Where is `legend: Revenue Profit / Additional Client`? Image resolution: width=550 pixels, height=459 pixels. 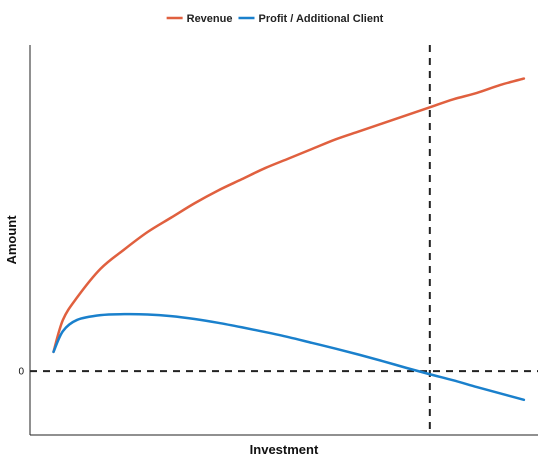 legend: Revenue Profit / Additional Client is located at coordinates (275, 19).